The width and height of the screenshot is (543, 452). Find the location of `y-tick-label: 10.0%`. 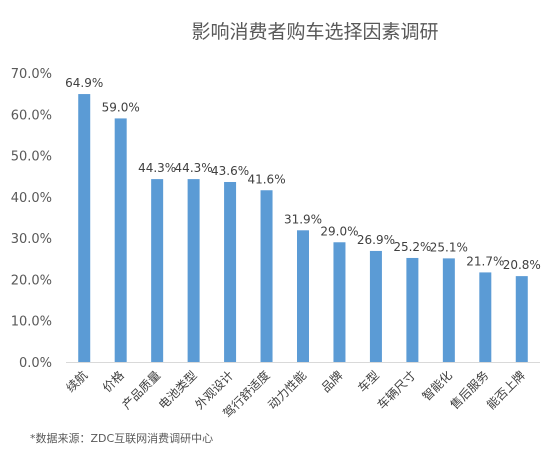

y-tick-label: 10.0% is located at coordinates (31, 322).